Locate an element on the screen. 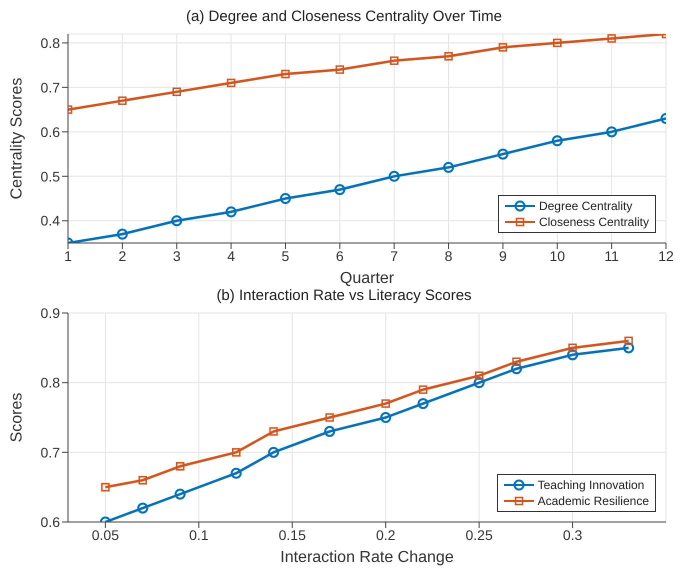 This screenshot has width=688, height=574. legend-label: Teaching Innovation is located at coordinates (591, 485).